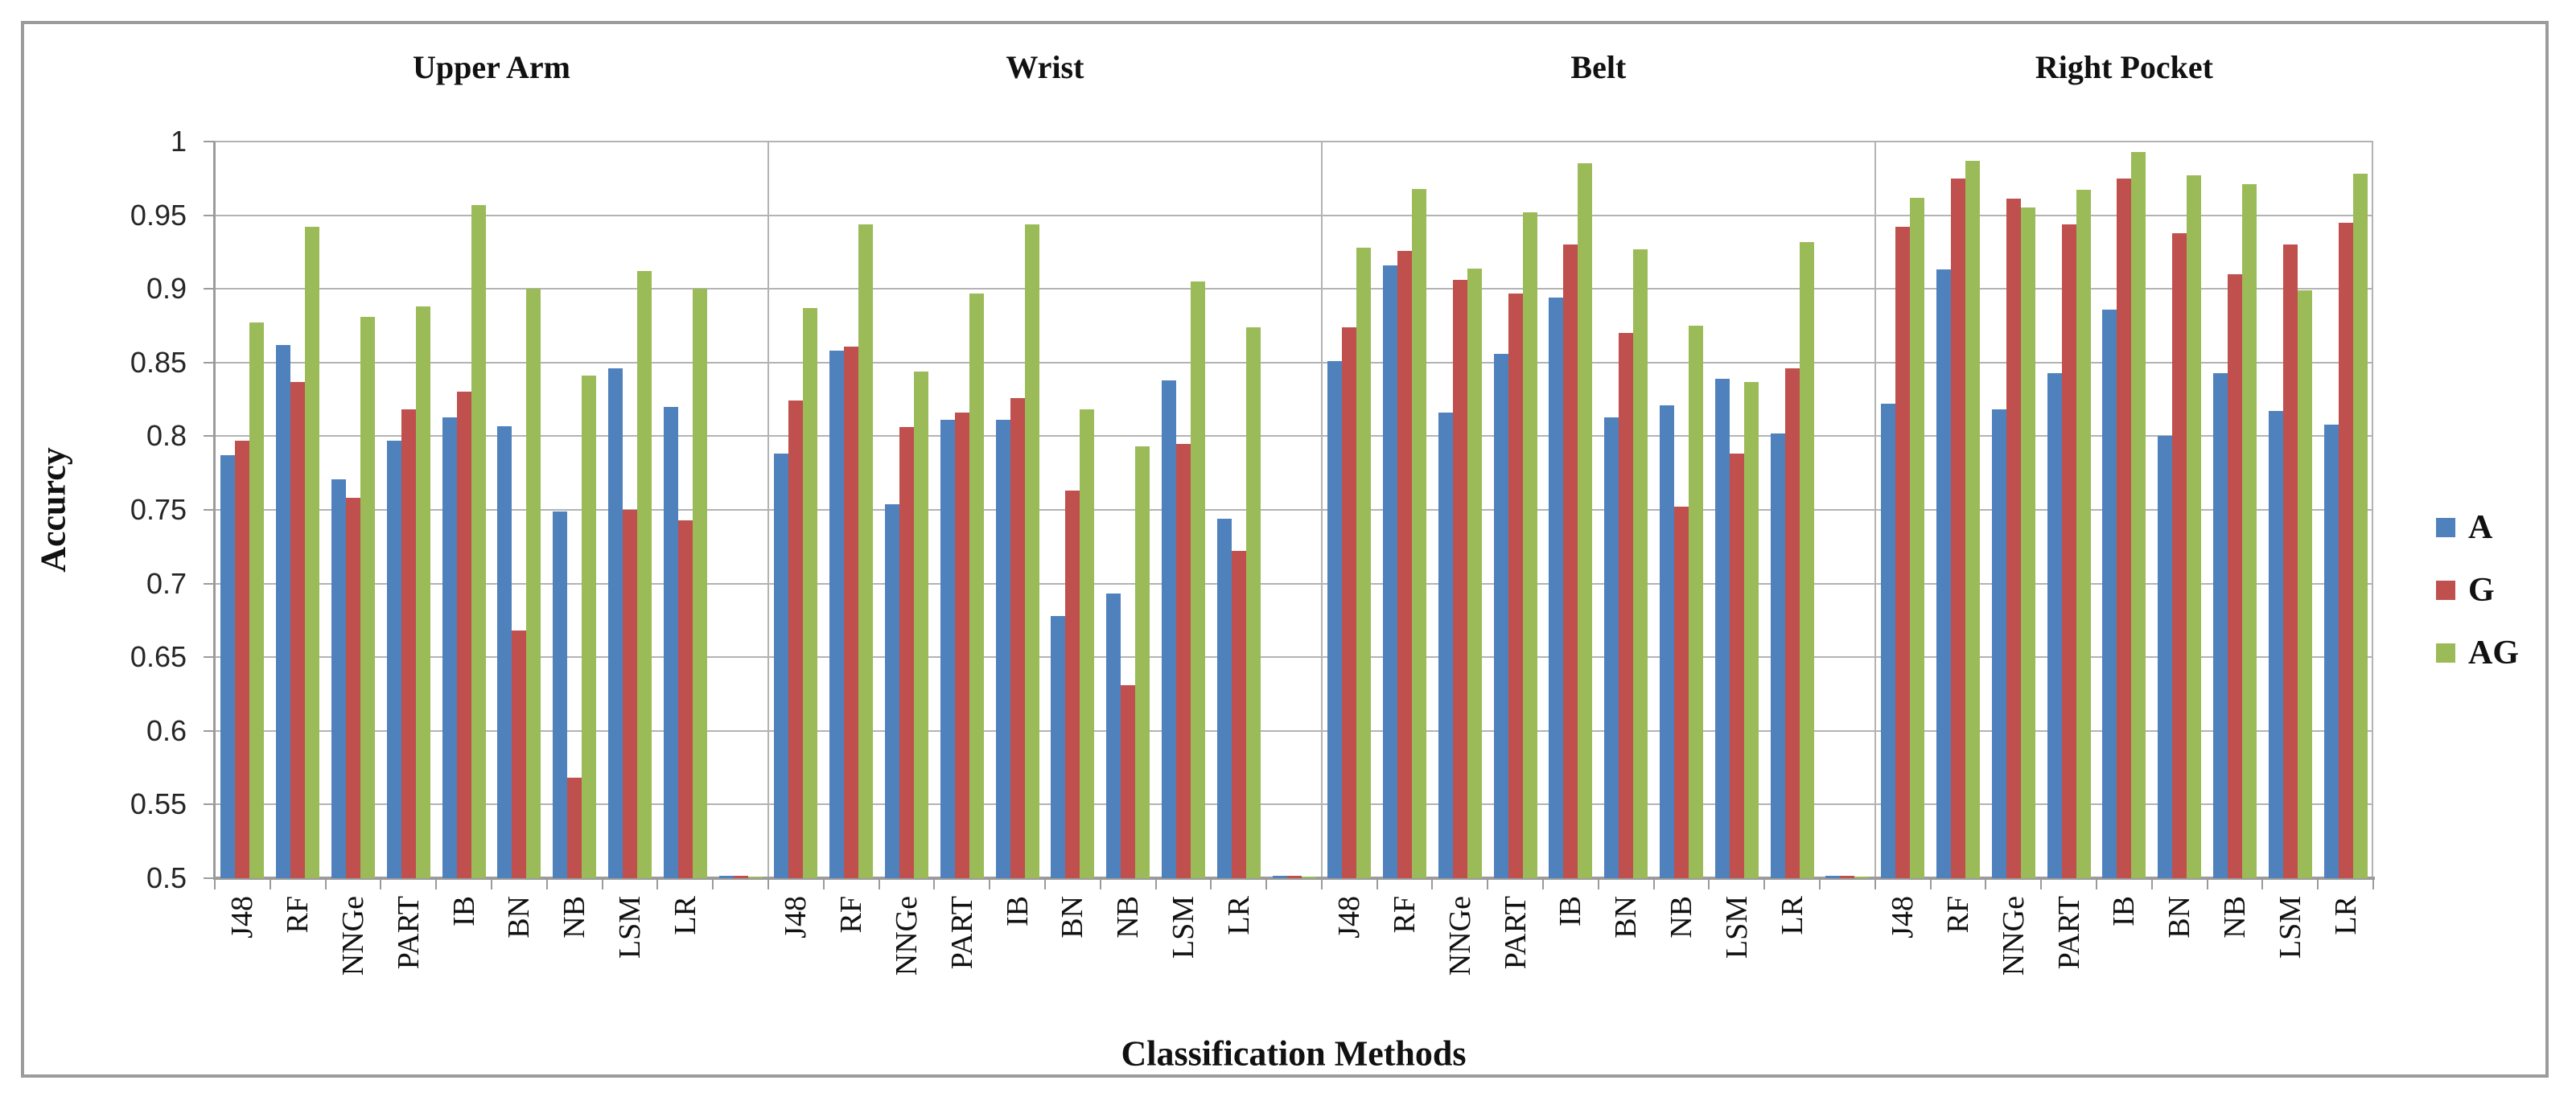 Image resolution: width=2576 pixels, height=1105 pixels. Describe the element at coordinates (166, 878) in the screenshot. I see `y-tick-label: 0.5` at that location.